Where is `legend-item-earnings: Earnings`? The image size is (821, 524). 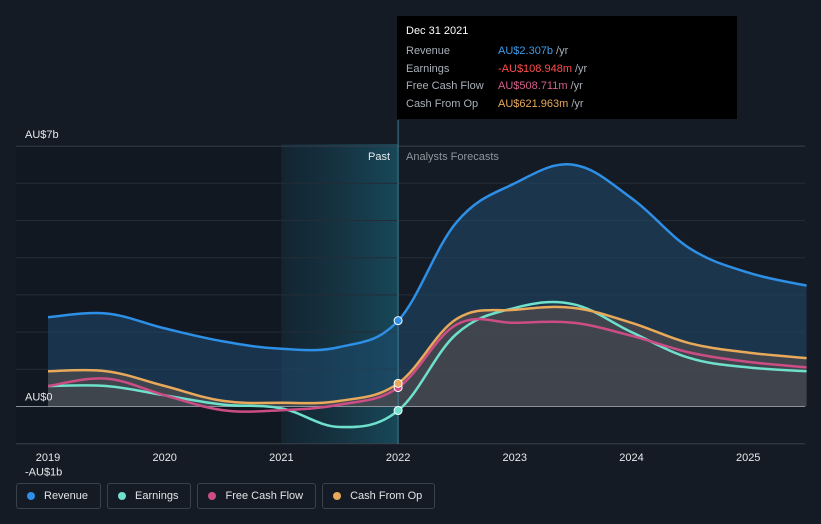
legend-item-earnings: Earnings is located at coordinates (149, 496).